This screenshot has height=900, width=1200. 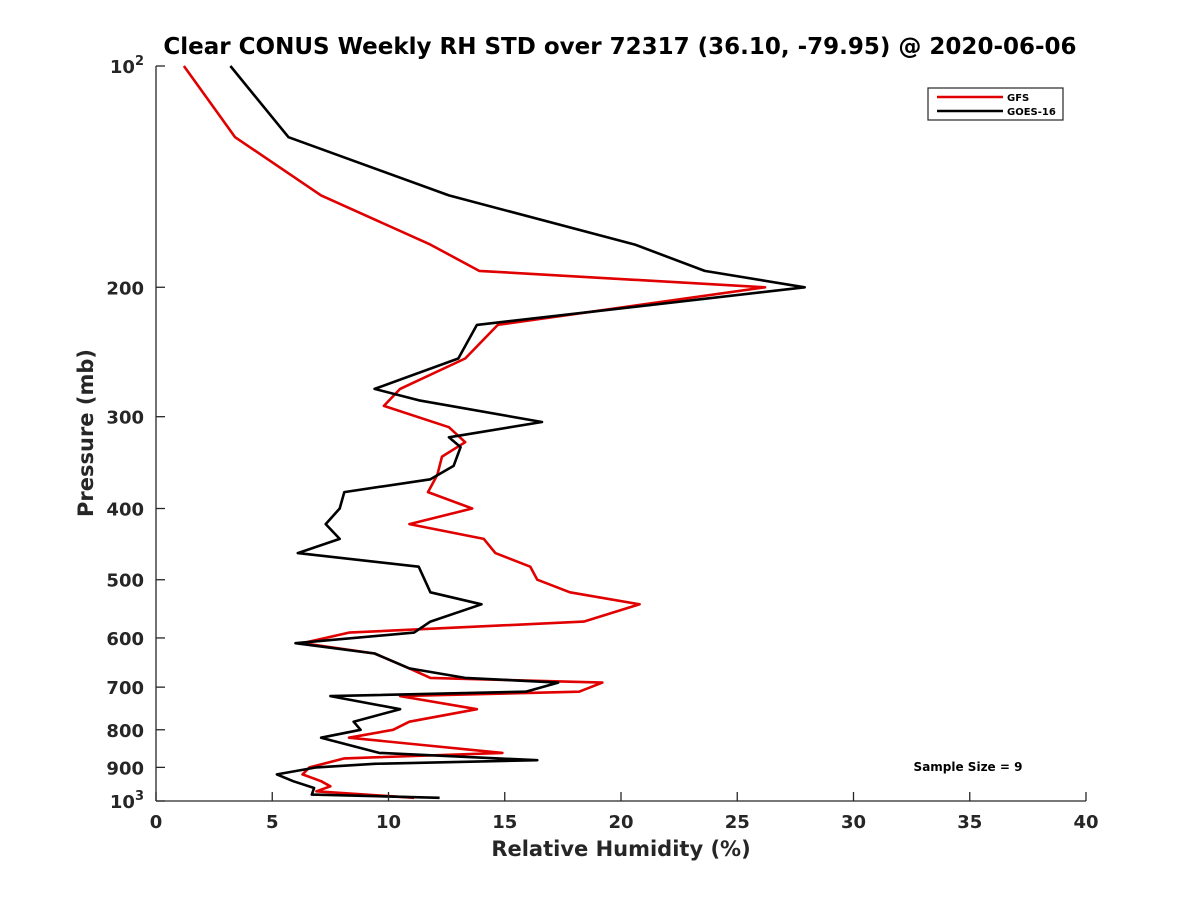 I want to click on y-tick-label: 200, so click(x=125, y=288).